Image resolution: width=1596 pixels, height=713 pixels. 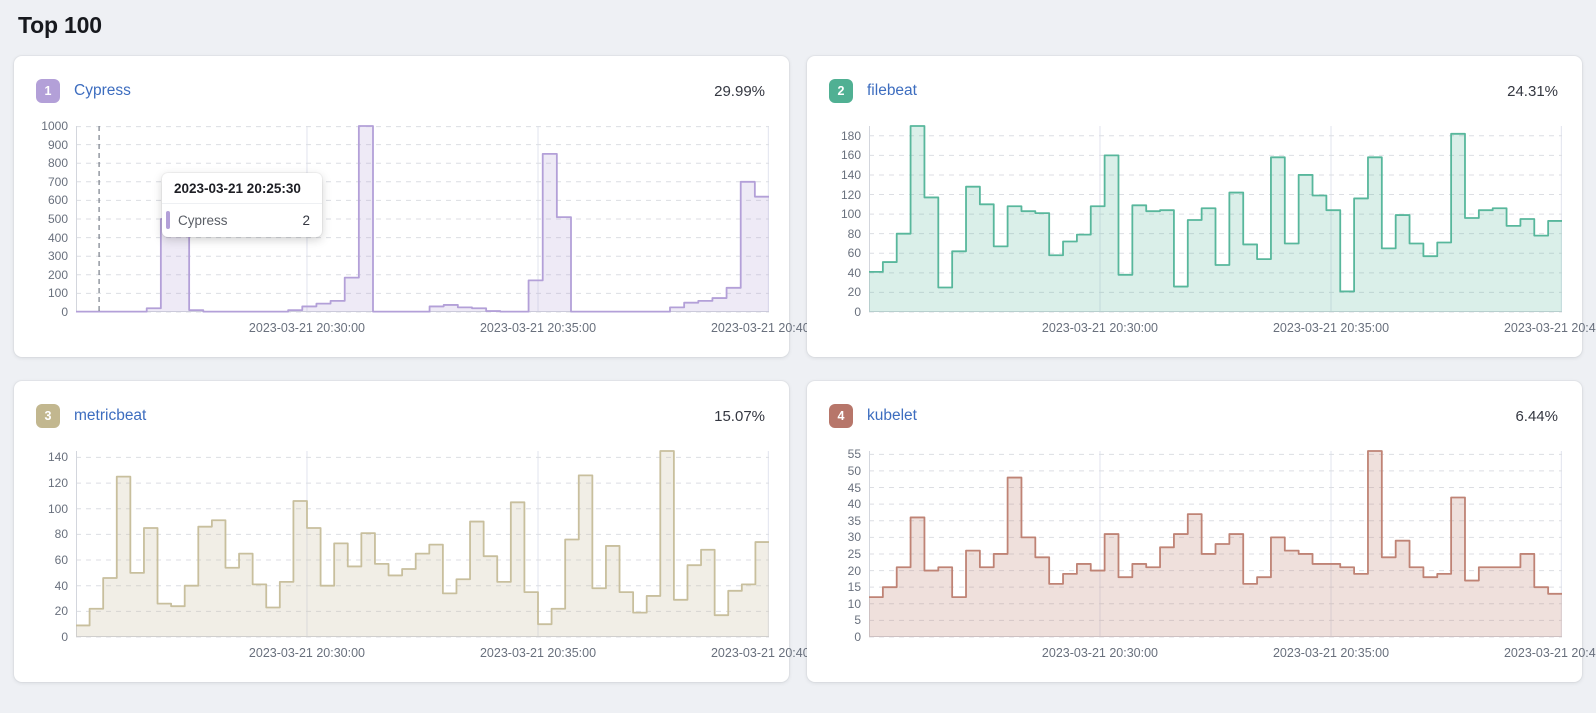 I want to click on y-tick-label: 180, so click(x=850, y=135).